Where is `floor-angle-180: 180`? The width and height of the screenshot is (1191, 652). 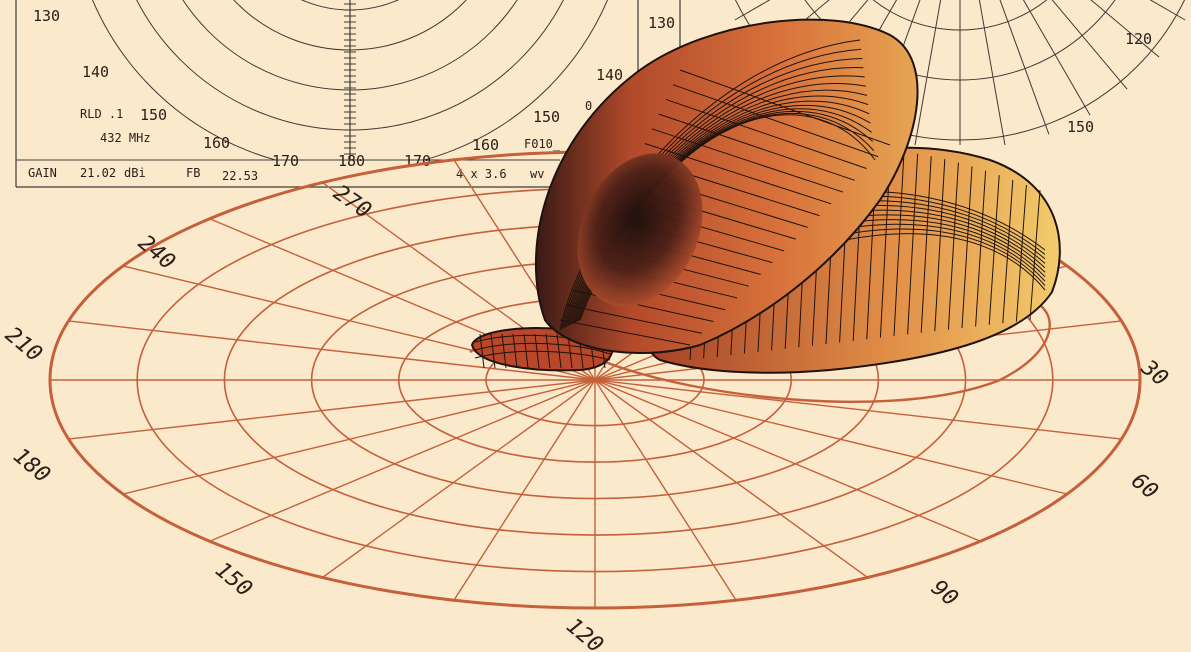 floor-angle-180: 180 is located at coordinates (31, 465).